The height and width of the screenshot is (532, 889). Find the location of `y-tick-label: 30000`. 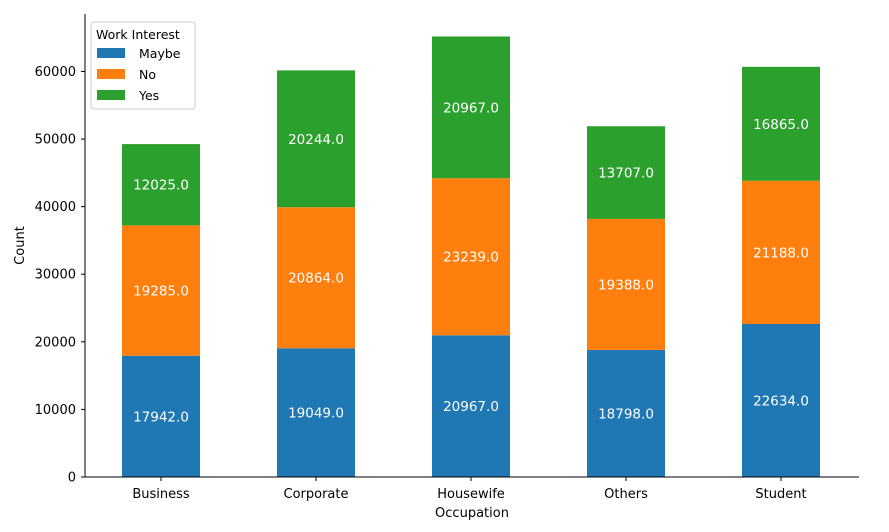

y-tick-label: 30000 is located at coordinates (55, 275).